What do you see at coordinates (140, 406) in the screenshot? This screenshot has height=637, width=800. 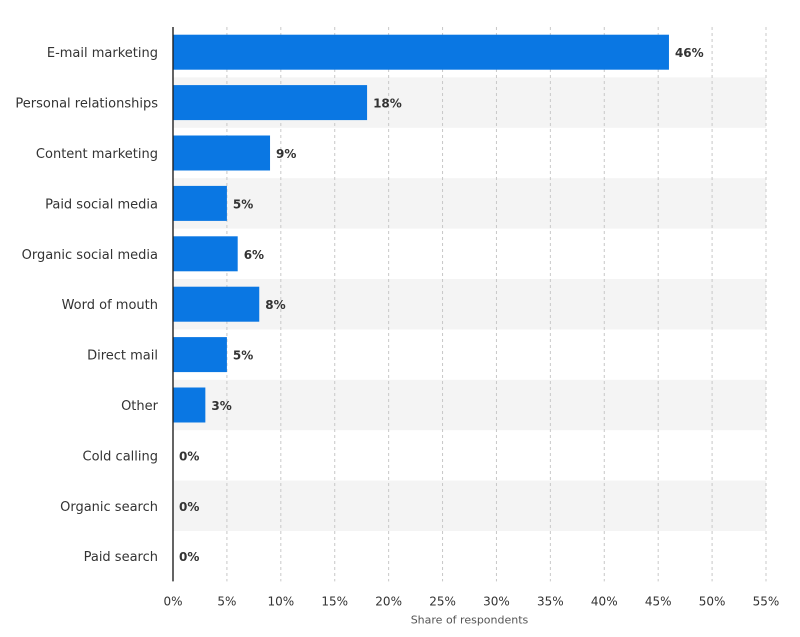 I see `category-label: Other` at bounding box center [140, 406].